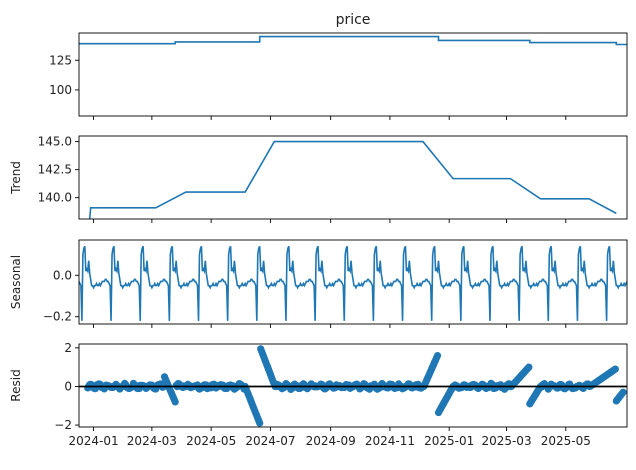  I want to click on x-tick-label: 2024-01, so click(94, 441).